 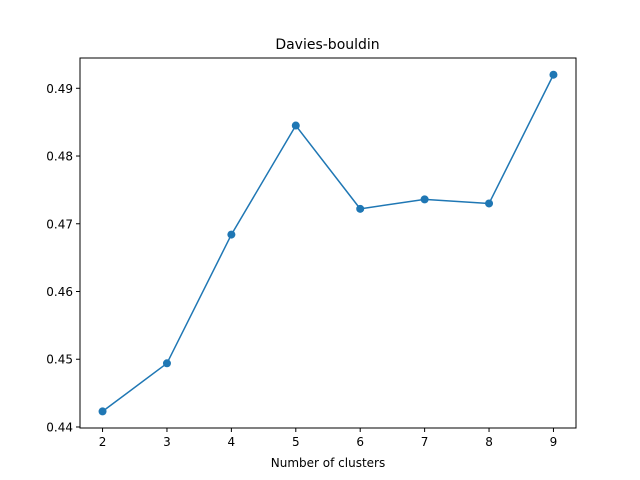 I want to click on x-tick-label: 5, so click(x=296, y=442).